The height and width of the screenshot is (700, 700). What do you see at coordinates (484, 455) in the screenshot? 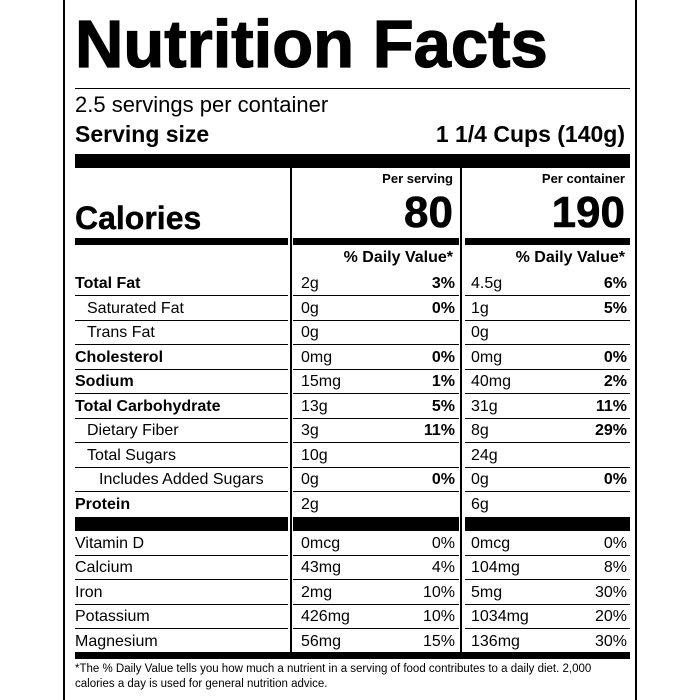
I see `nutrient-container-amount: 24g` at bounding box center [484, 455].